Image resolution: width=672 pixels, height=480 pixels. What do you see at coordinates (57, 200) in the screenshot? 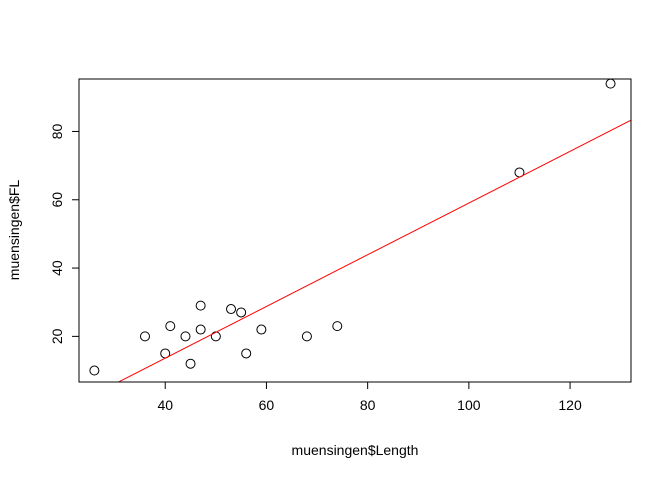
I see `y-tick-label: 60` at bounding box center [57, 200].